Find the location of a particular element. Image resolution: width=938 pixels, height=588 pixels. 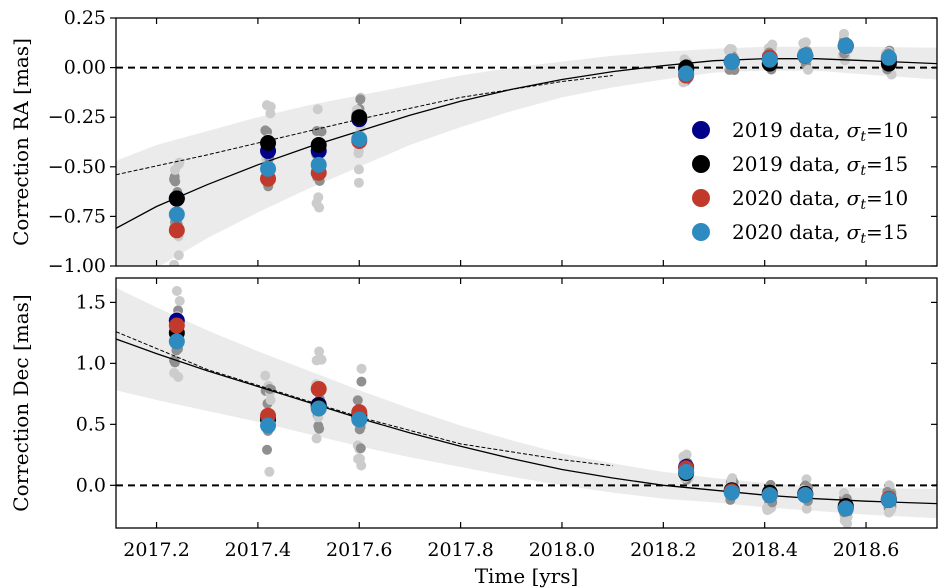

y-tick-label: 0.5 is located at coordinates (91, 424).